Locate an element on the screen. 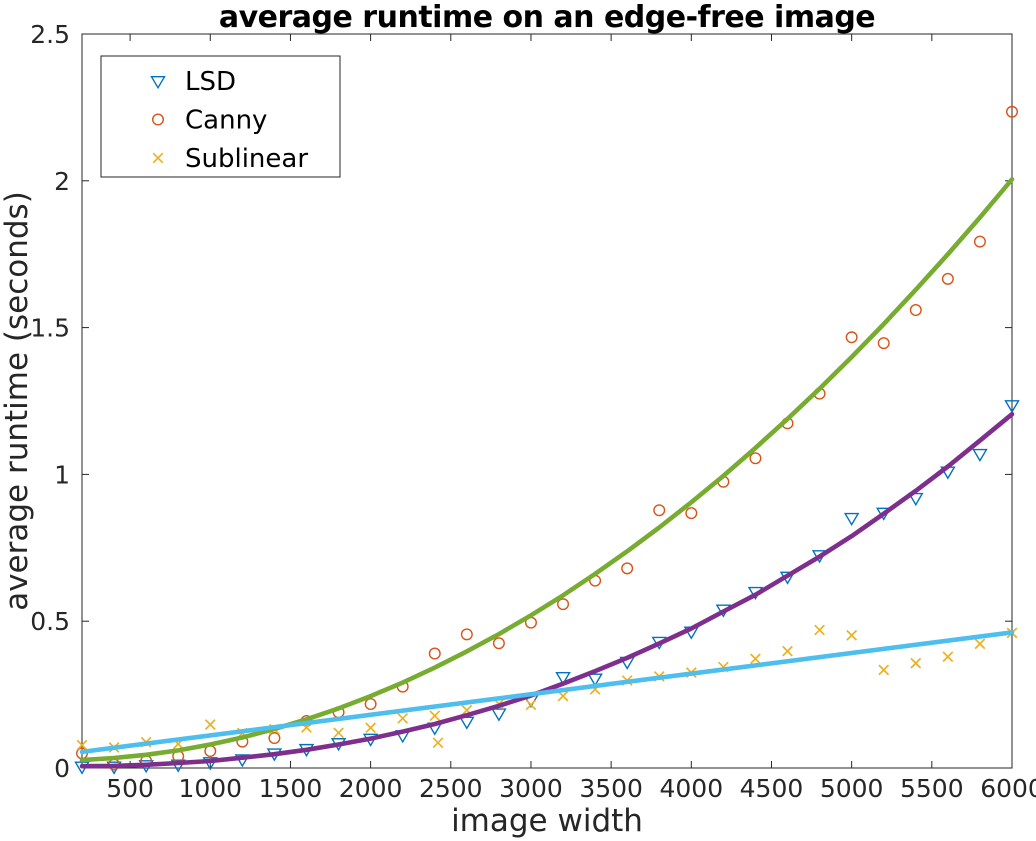  legend-label-lsd: LSD is located at coordinates (210, 82).